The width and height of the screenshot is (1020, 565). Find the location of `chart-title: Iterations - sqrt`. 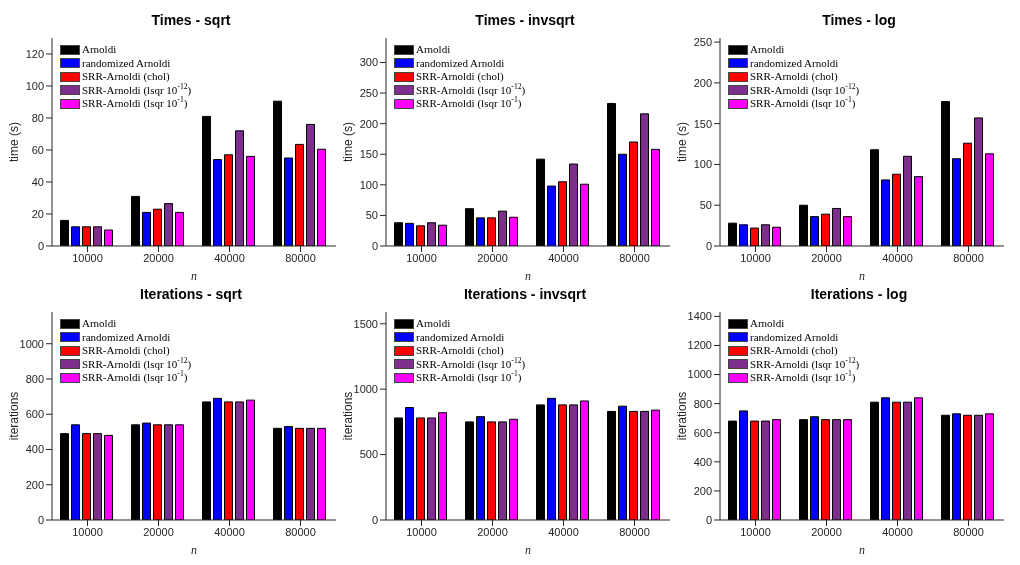

chart-title: Iterations - sqrt is located at coordinates (191, 294).